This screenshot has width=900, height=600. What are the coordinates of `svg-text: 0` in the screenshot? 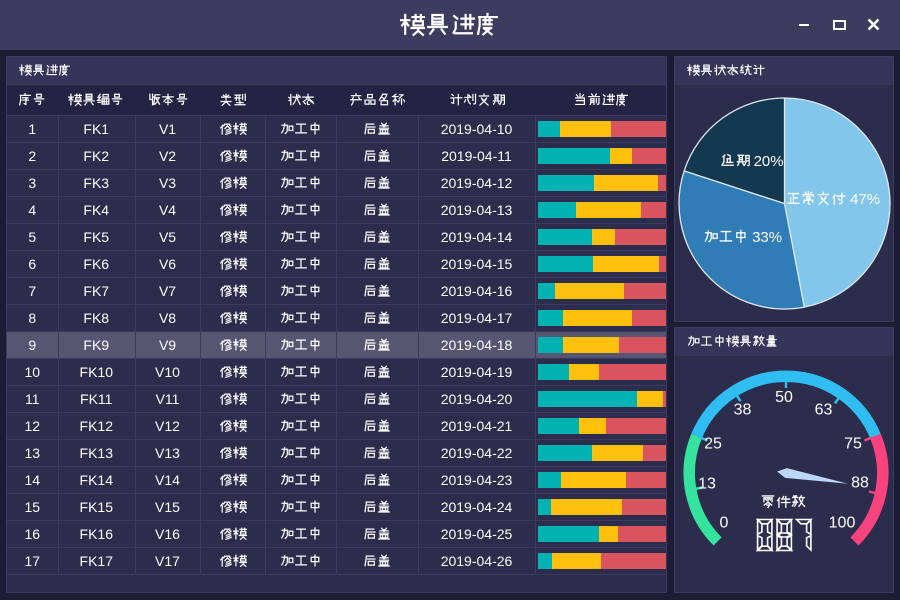 It's located at (724, 523).